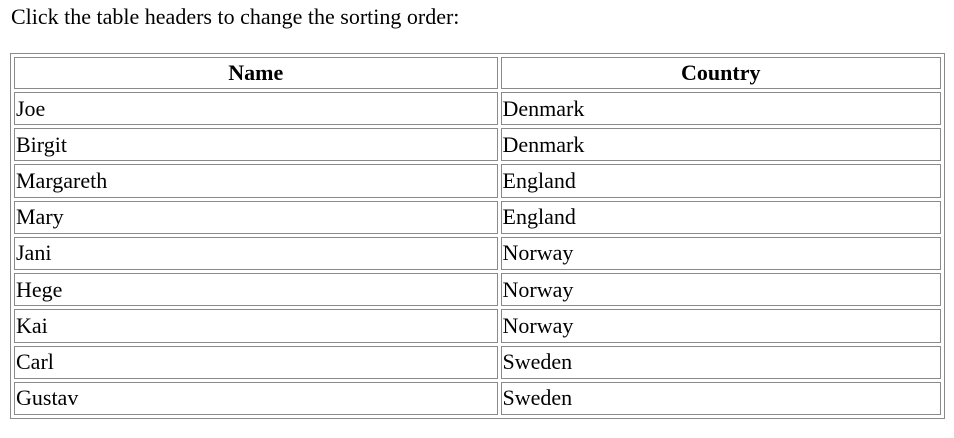 The height and width of the screenshot is (438, 954). I want to click on cell-name: Mary, so click(256, 217).